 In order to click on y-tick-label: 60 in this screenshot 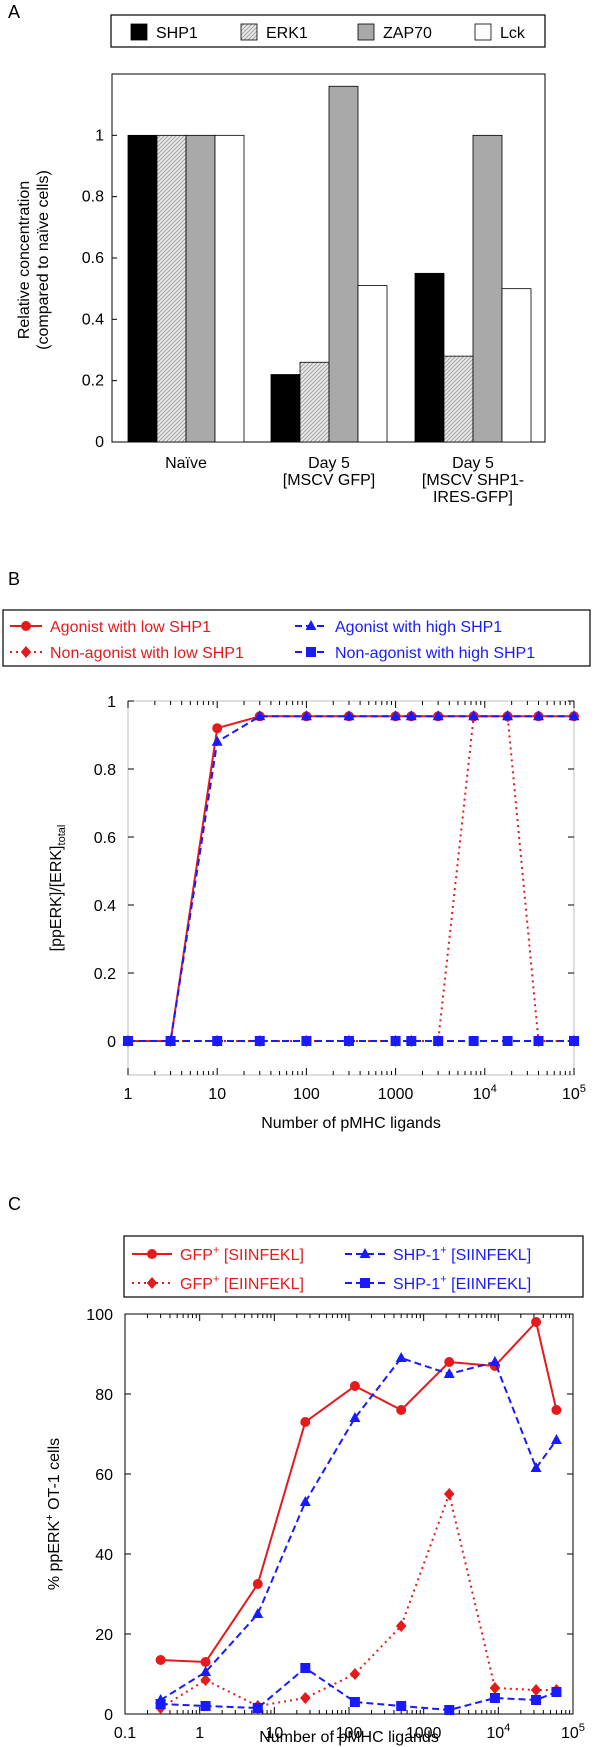, I will do `click(104, 1475)`.